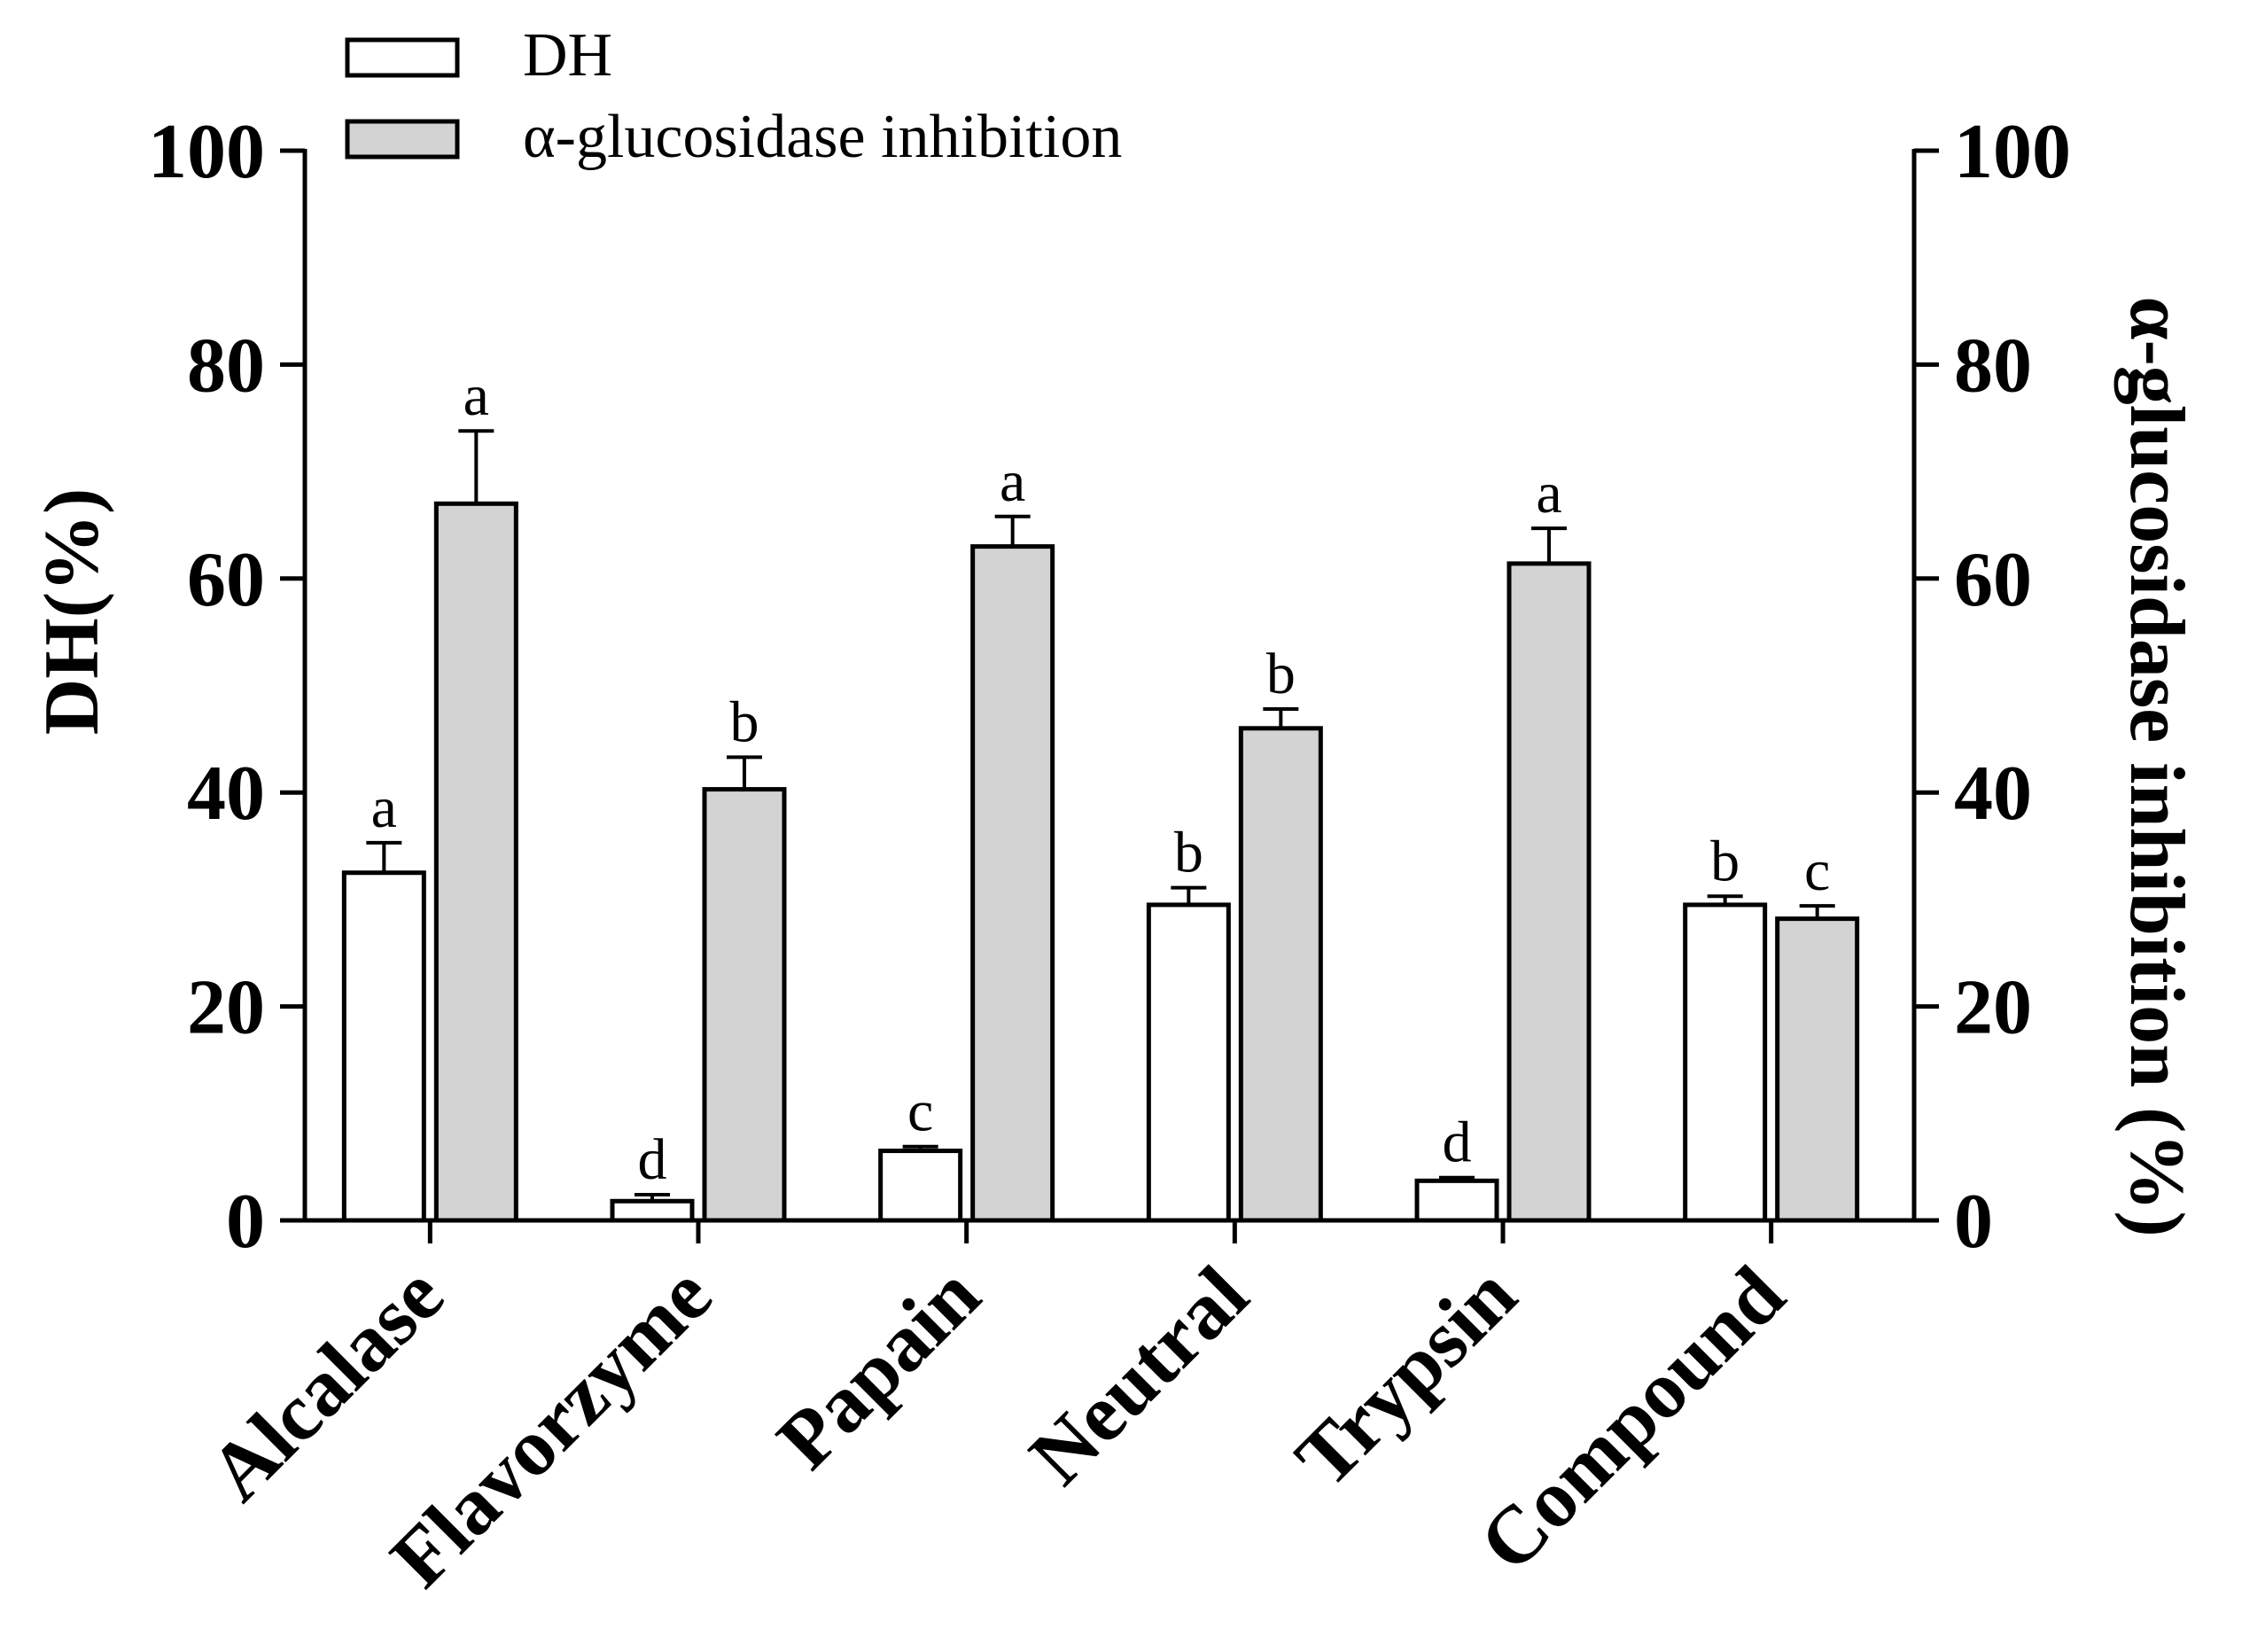 This screenshot has width=2242, height=1652. I want to click on right-axis-title: α-glucosidase inhibition (%), so click(2156, 766).